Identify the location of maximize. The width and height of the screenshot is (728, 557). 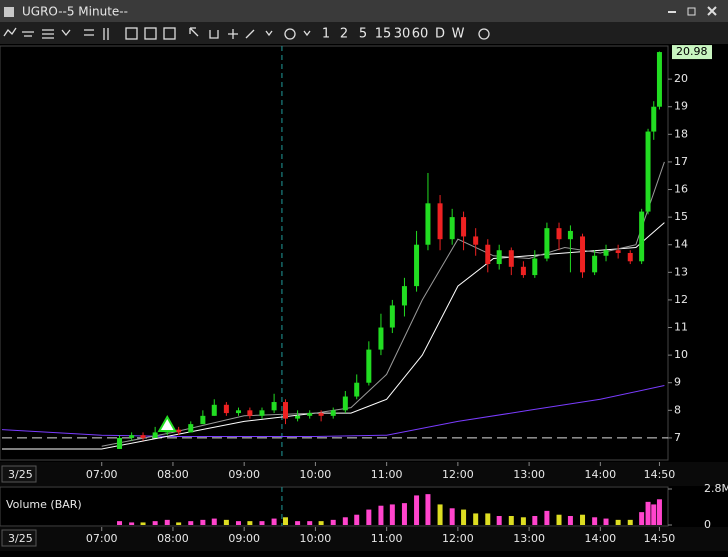
(691, 11).